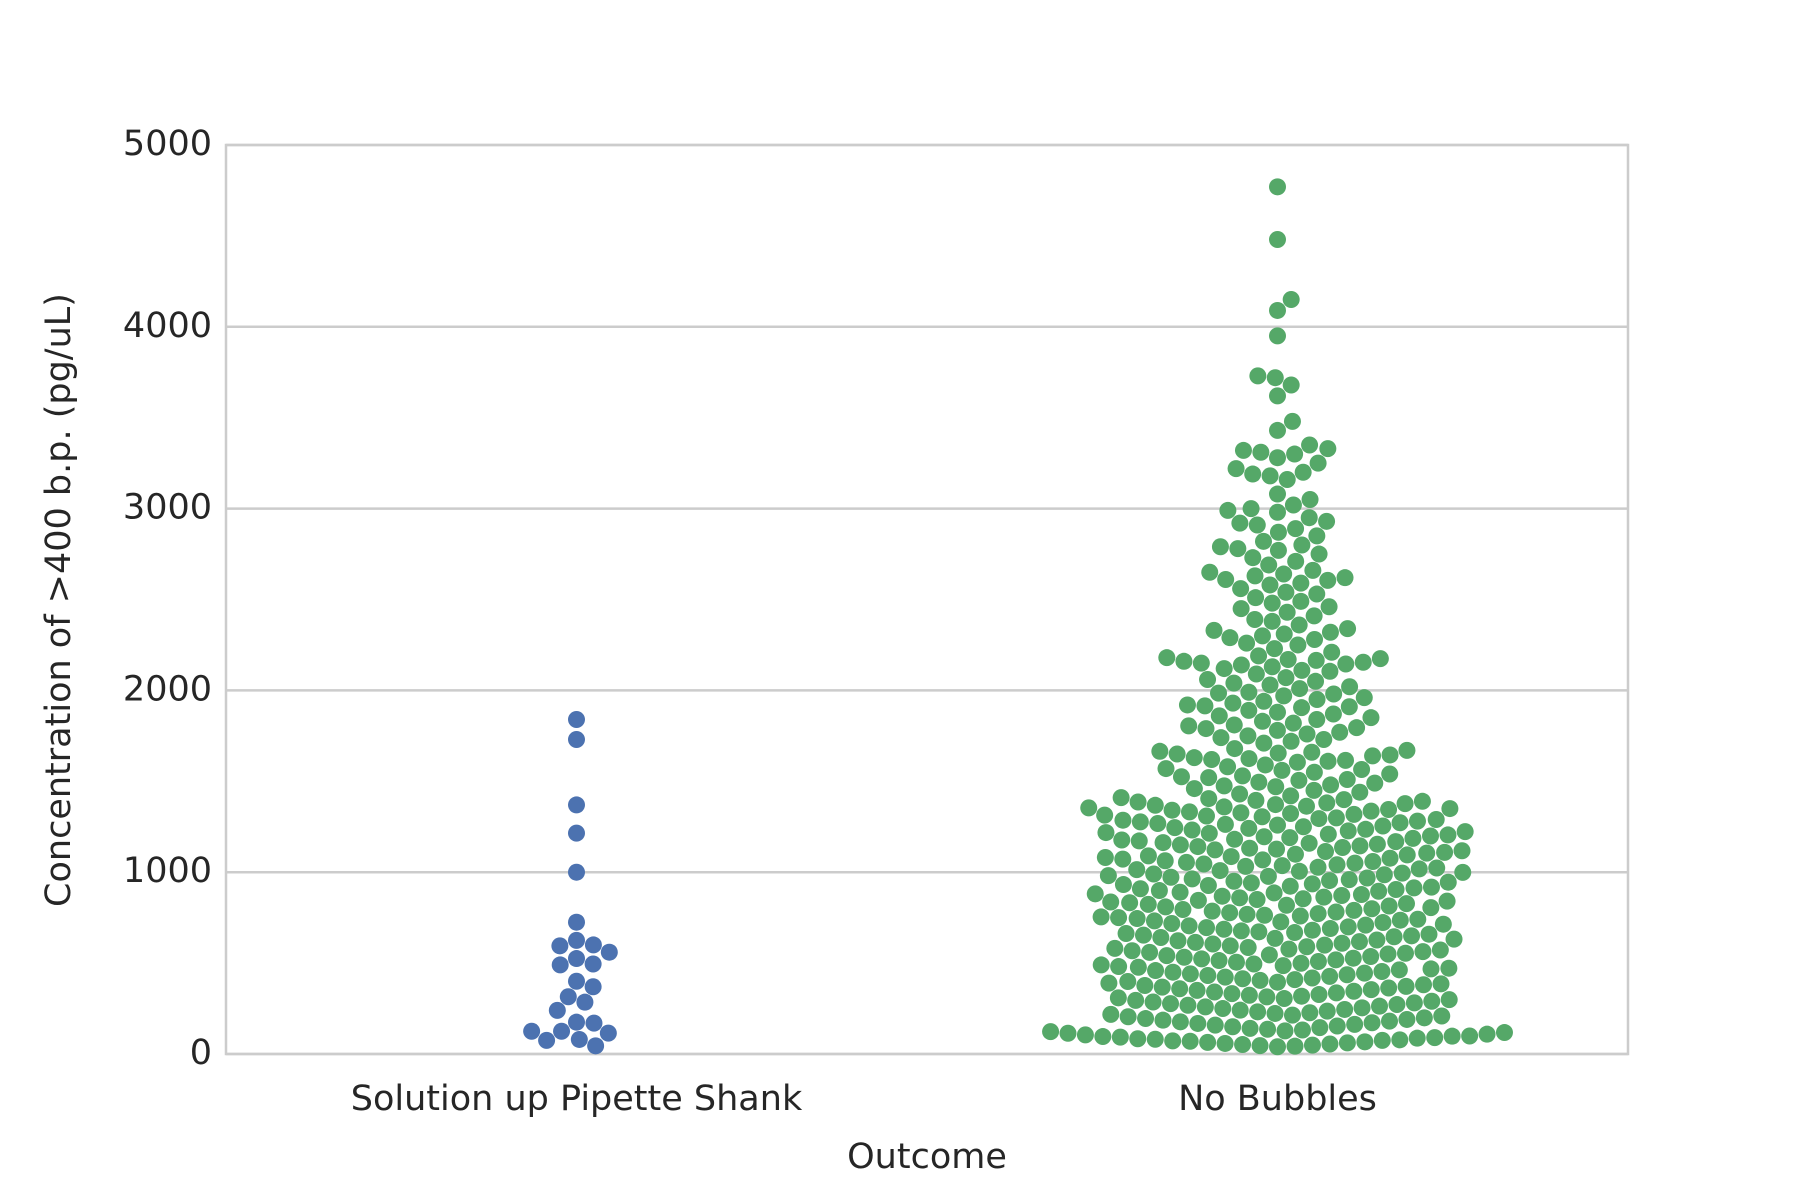 This screenshot has height=1204, width=1800. Describe the element at coordinates (577, 1099) in the screenshot. I see `x-tick-label: Solution up Pipette Shank` at that location.